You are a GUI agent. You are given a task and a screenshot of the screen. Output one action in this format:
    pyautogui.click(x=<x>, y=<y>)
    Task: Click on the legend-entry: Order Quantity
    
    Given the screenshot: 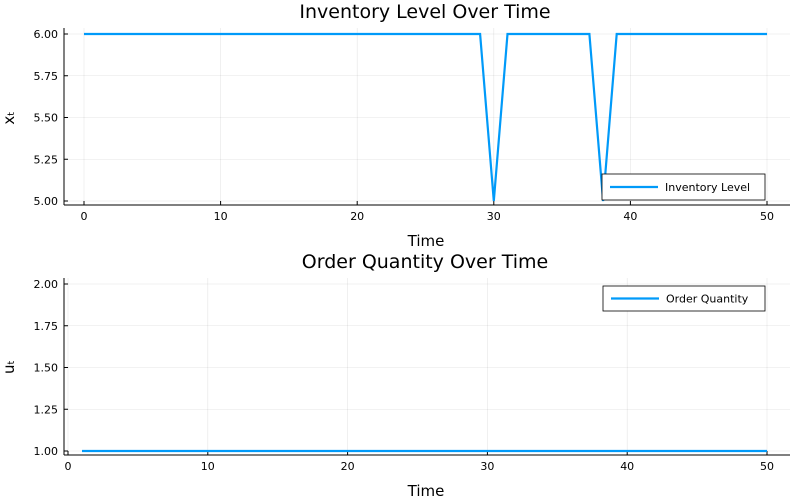 What is the action you would take?
    pyautogui.click(x=707, y=299)
    